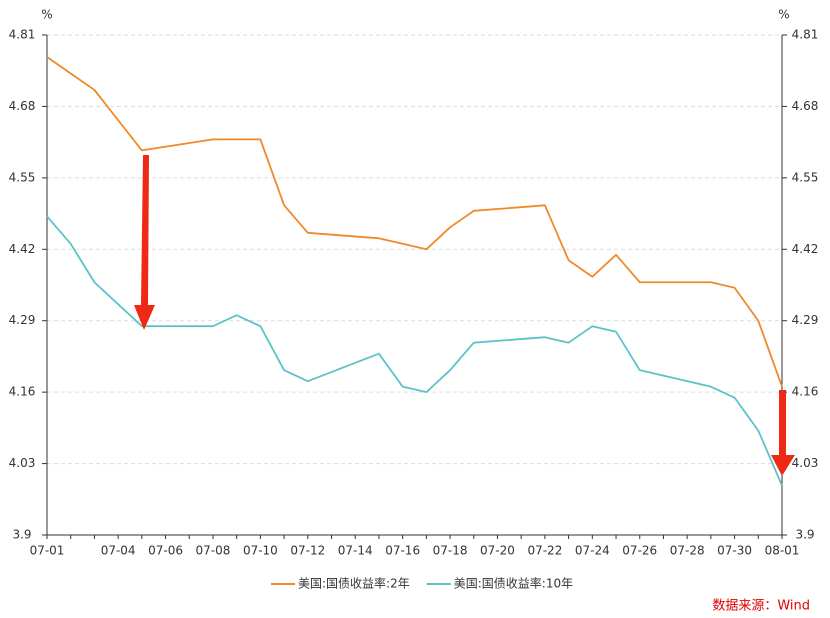 This screenshot has width=830, height=618. What do you see at coordinates (165, 551) in the screenshot?
I see `x-tick-label: 07-06` at bounding box center [165, 551].